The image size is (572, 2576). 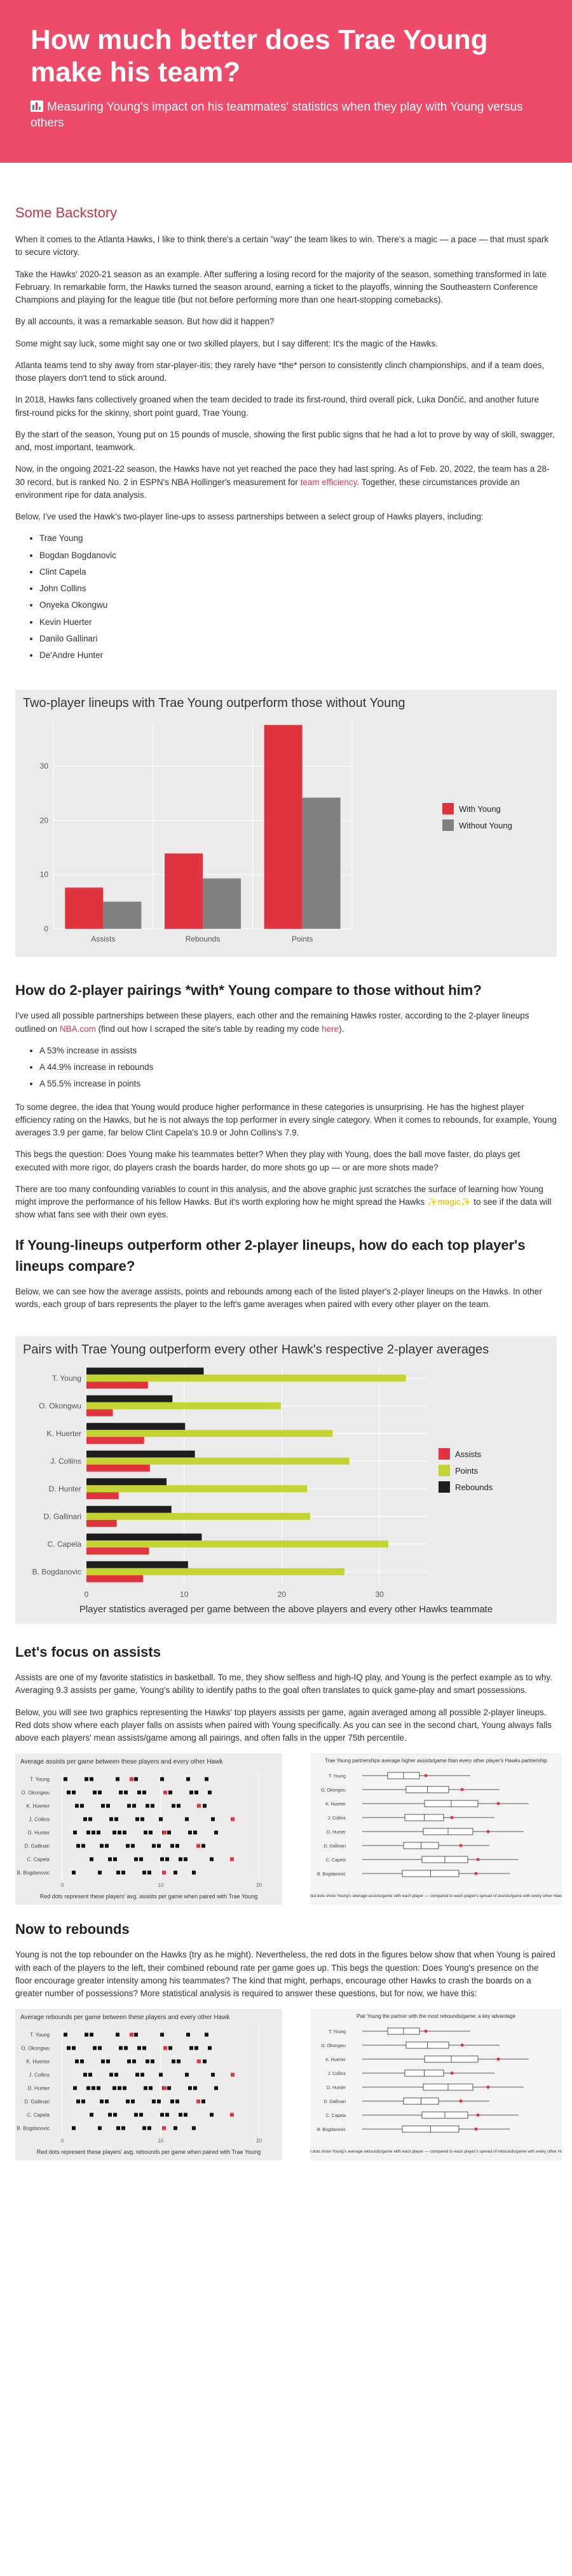 What do you see at coordinates (298, 1051) in the screenshot?
I see `list-item: A 53% increase in assists` at bounding box center [298, 1051].